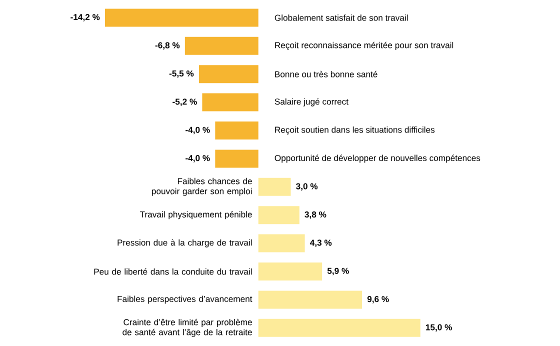 The height and width of the screenshot is (346, 560). Describe the element at coordinates (187, 327) in the screenshot. I see `y-tick-label: Crainte d’être limité par problème de santé avant l’âge de la retraite` at that location.